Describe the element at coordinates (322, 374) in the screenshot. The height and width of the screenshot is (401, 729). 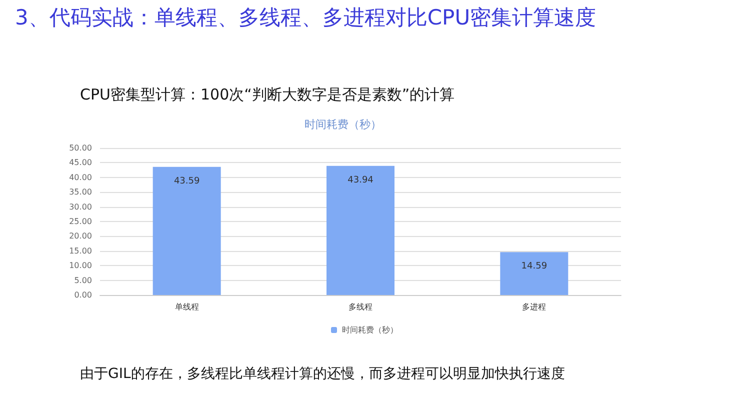
I see `text: 由于GIL的存在，多线程比单线程计算的还慢，而多进程可以明显加快执行速度` at that location.